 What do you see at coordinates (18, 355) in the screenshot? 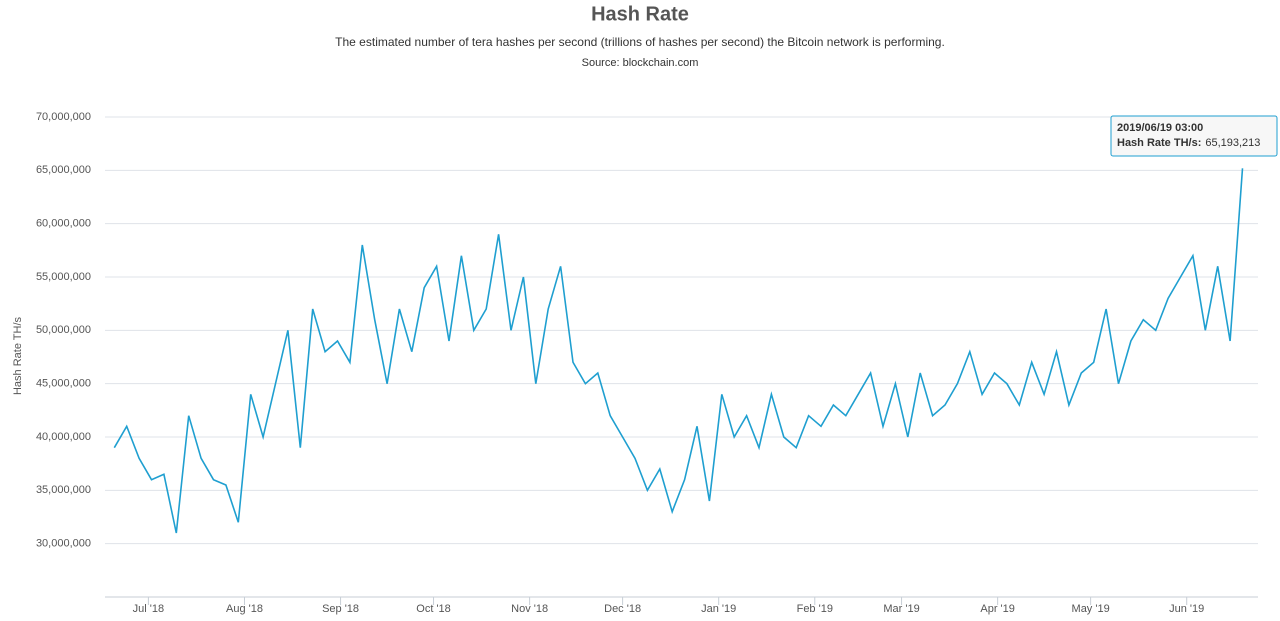
I see `y-axis-label: Hash Rate TH/s` at bounding box center [18, 355].